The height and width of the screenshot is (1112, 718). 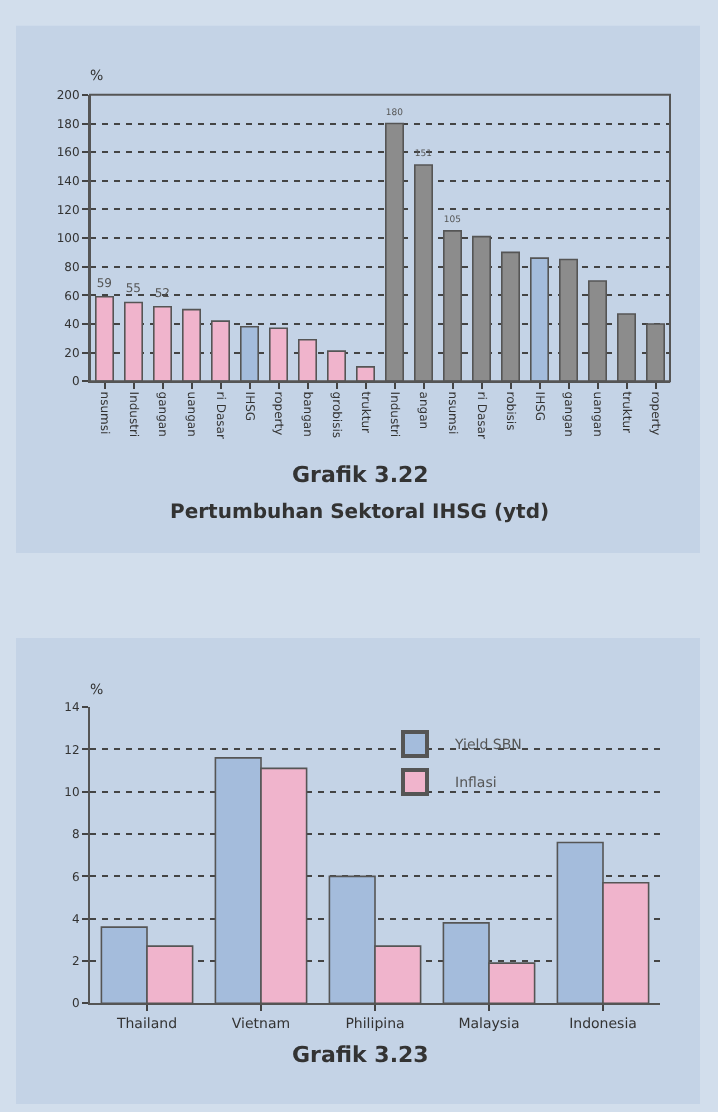 What do you see at coordinates (360, 513) in the screenshot?
I see `text: Pertumbuhan Sektoral IHSG (ytd)` at bounding box center [360, 513].